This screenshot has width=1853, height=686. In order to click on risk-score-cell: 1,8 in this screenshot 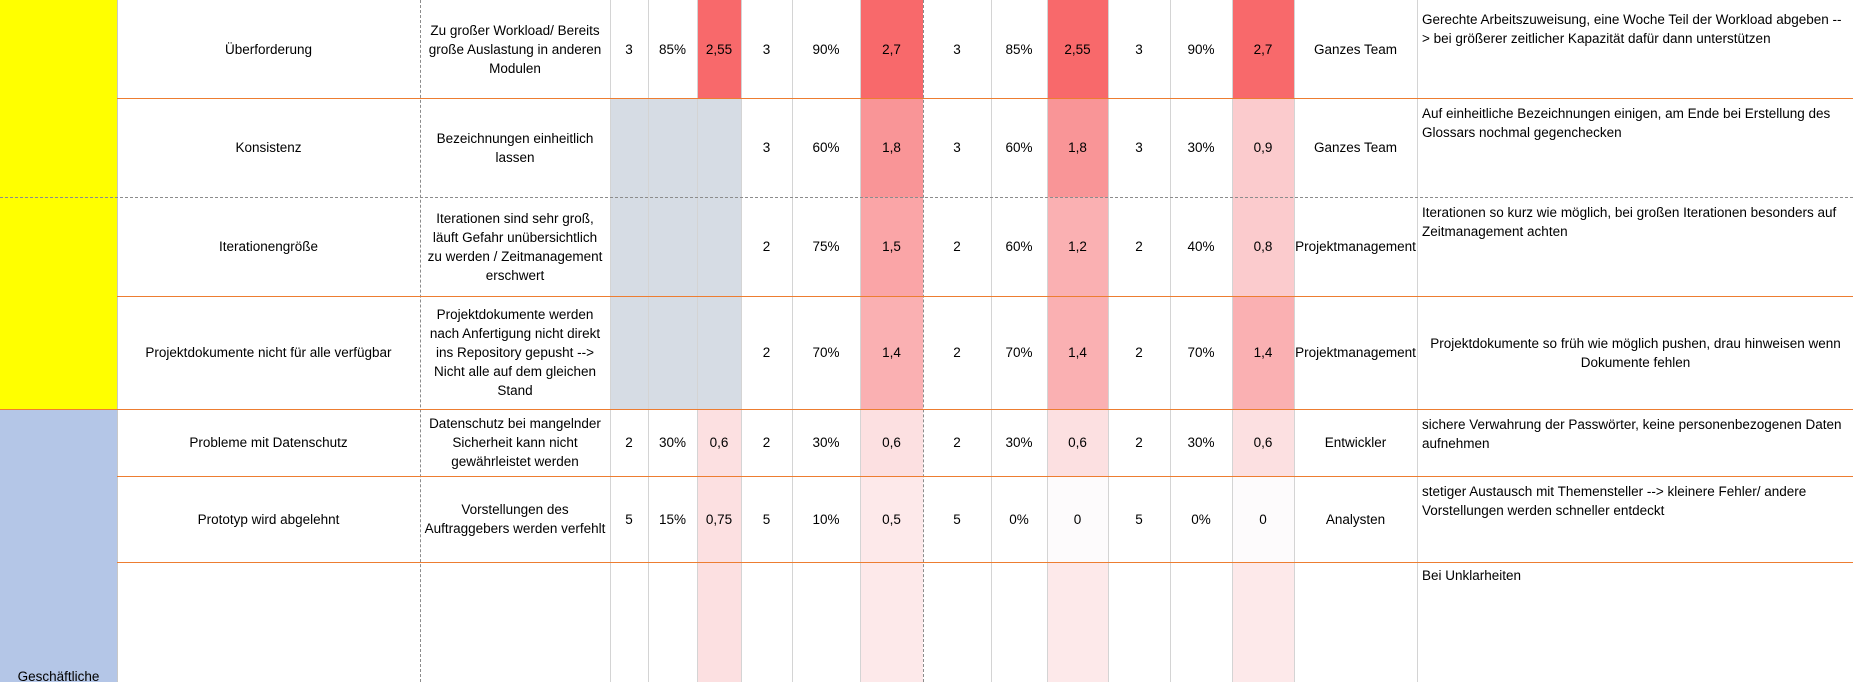, I will do `click(891, 147)`.